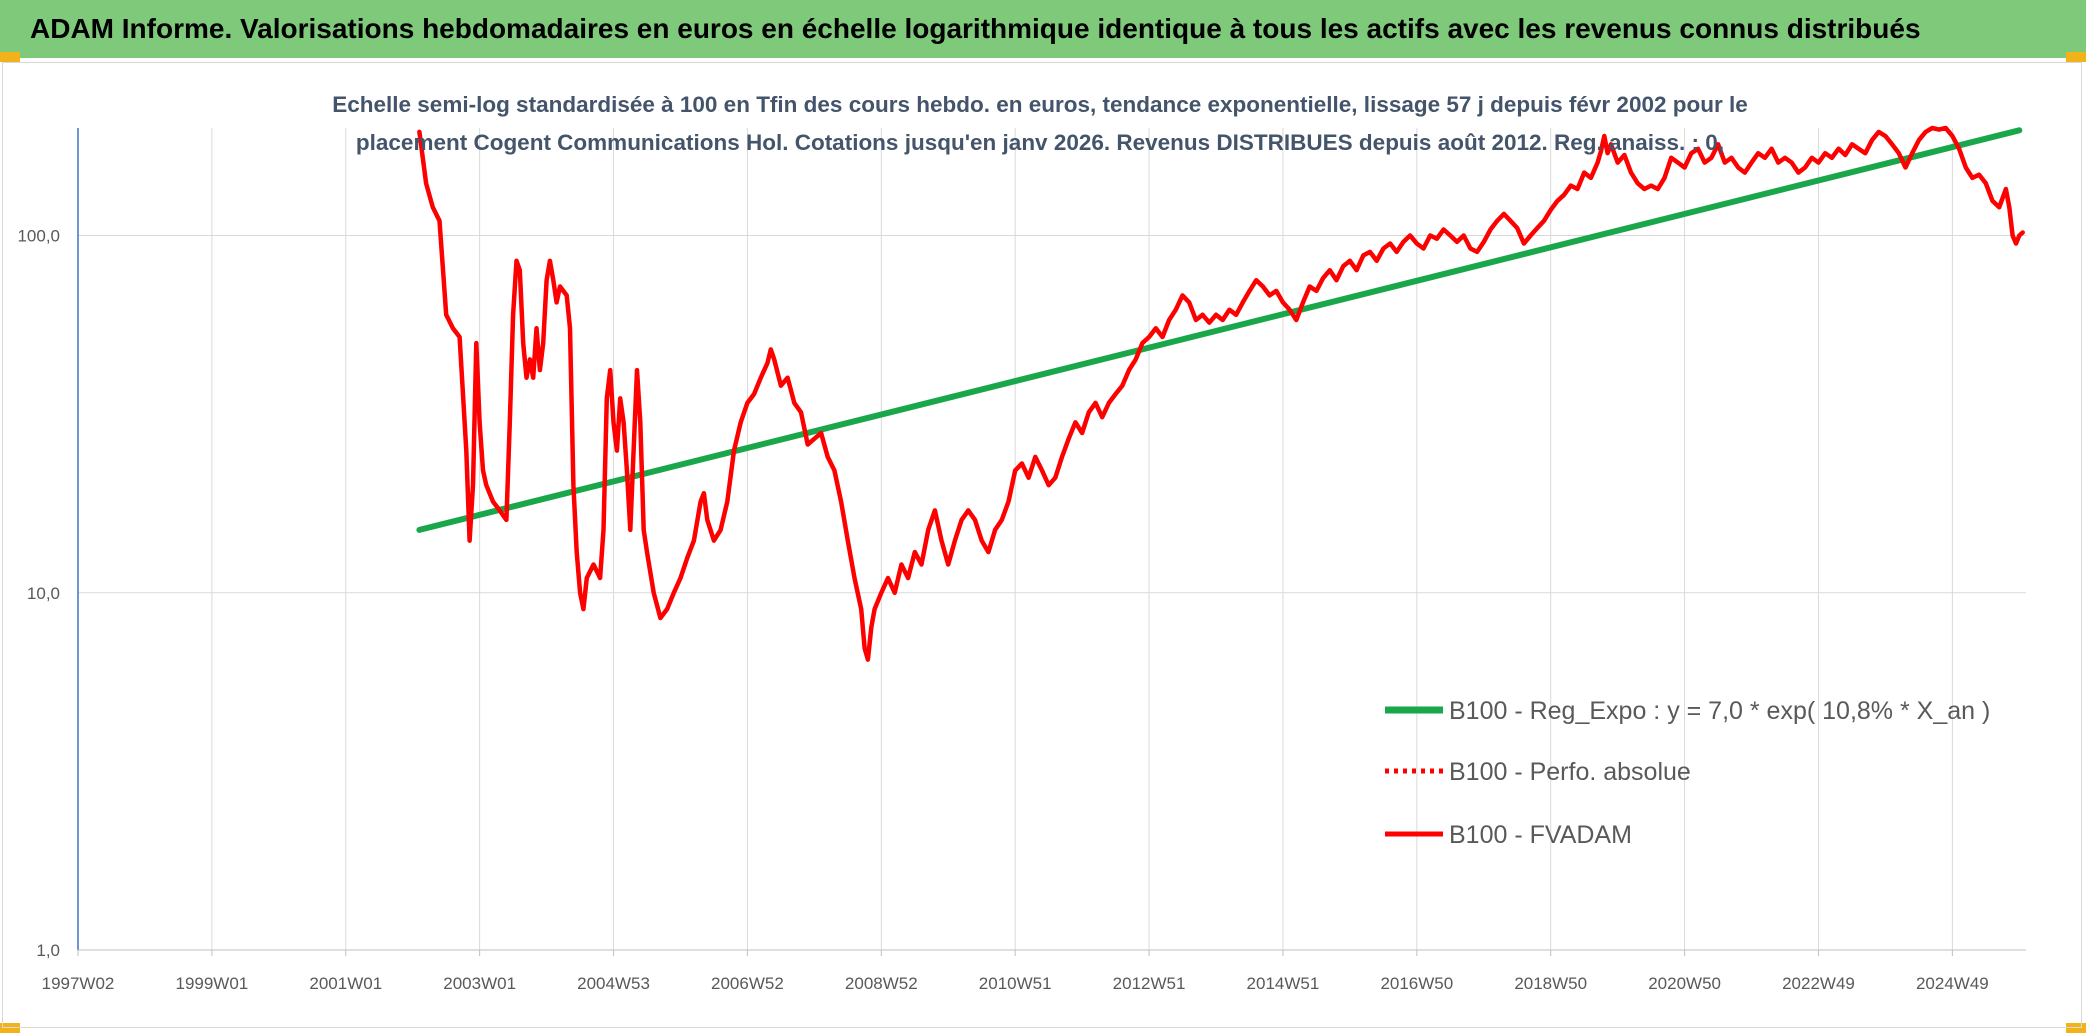 Image resolution: width=2086 pixels, height=1033 pixels. Describe the element at coordinates (1952, 983) in the screenshot. I see `x-tick-label: 2024W49` at that location.